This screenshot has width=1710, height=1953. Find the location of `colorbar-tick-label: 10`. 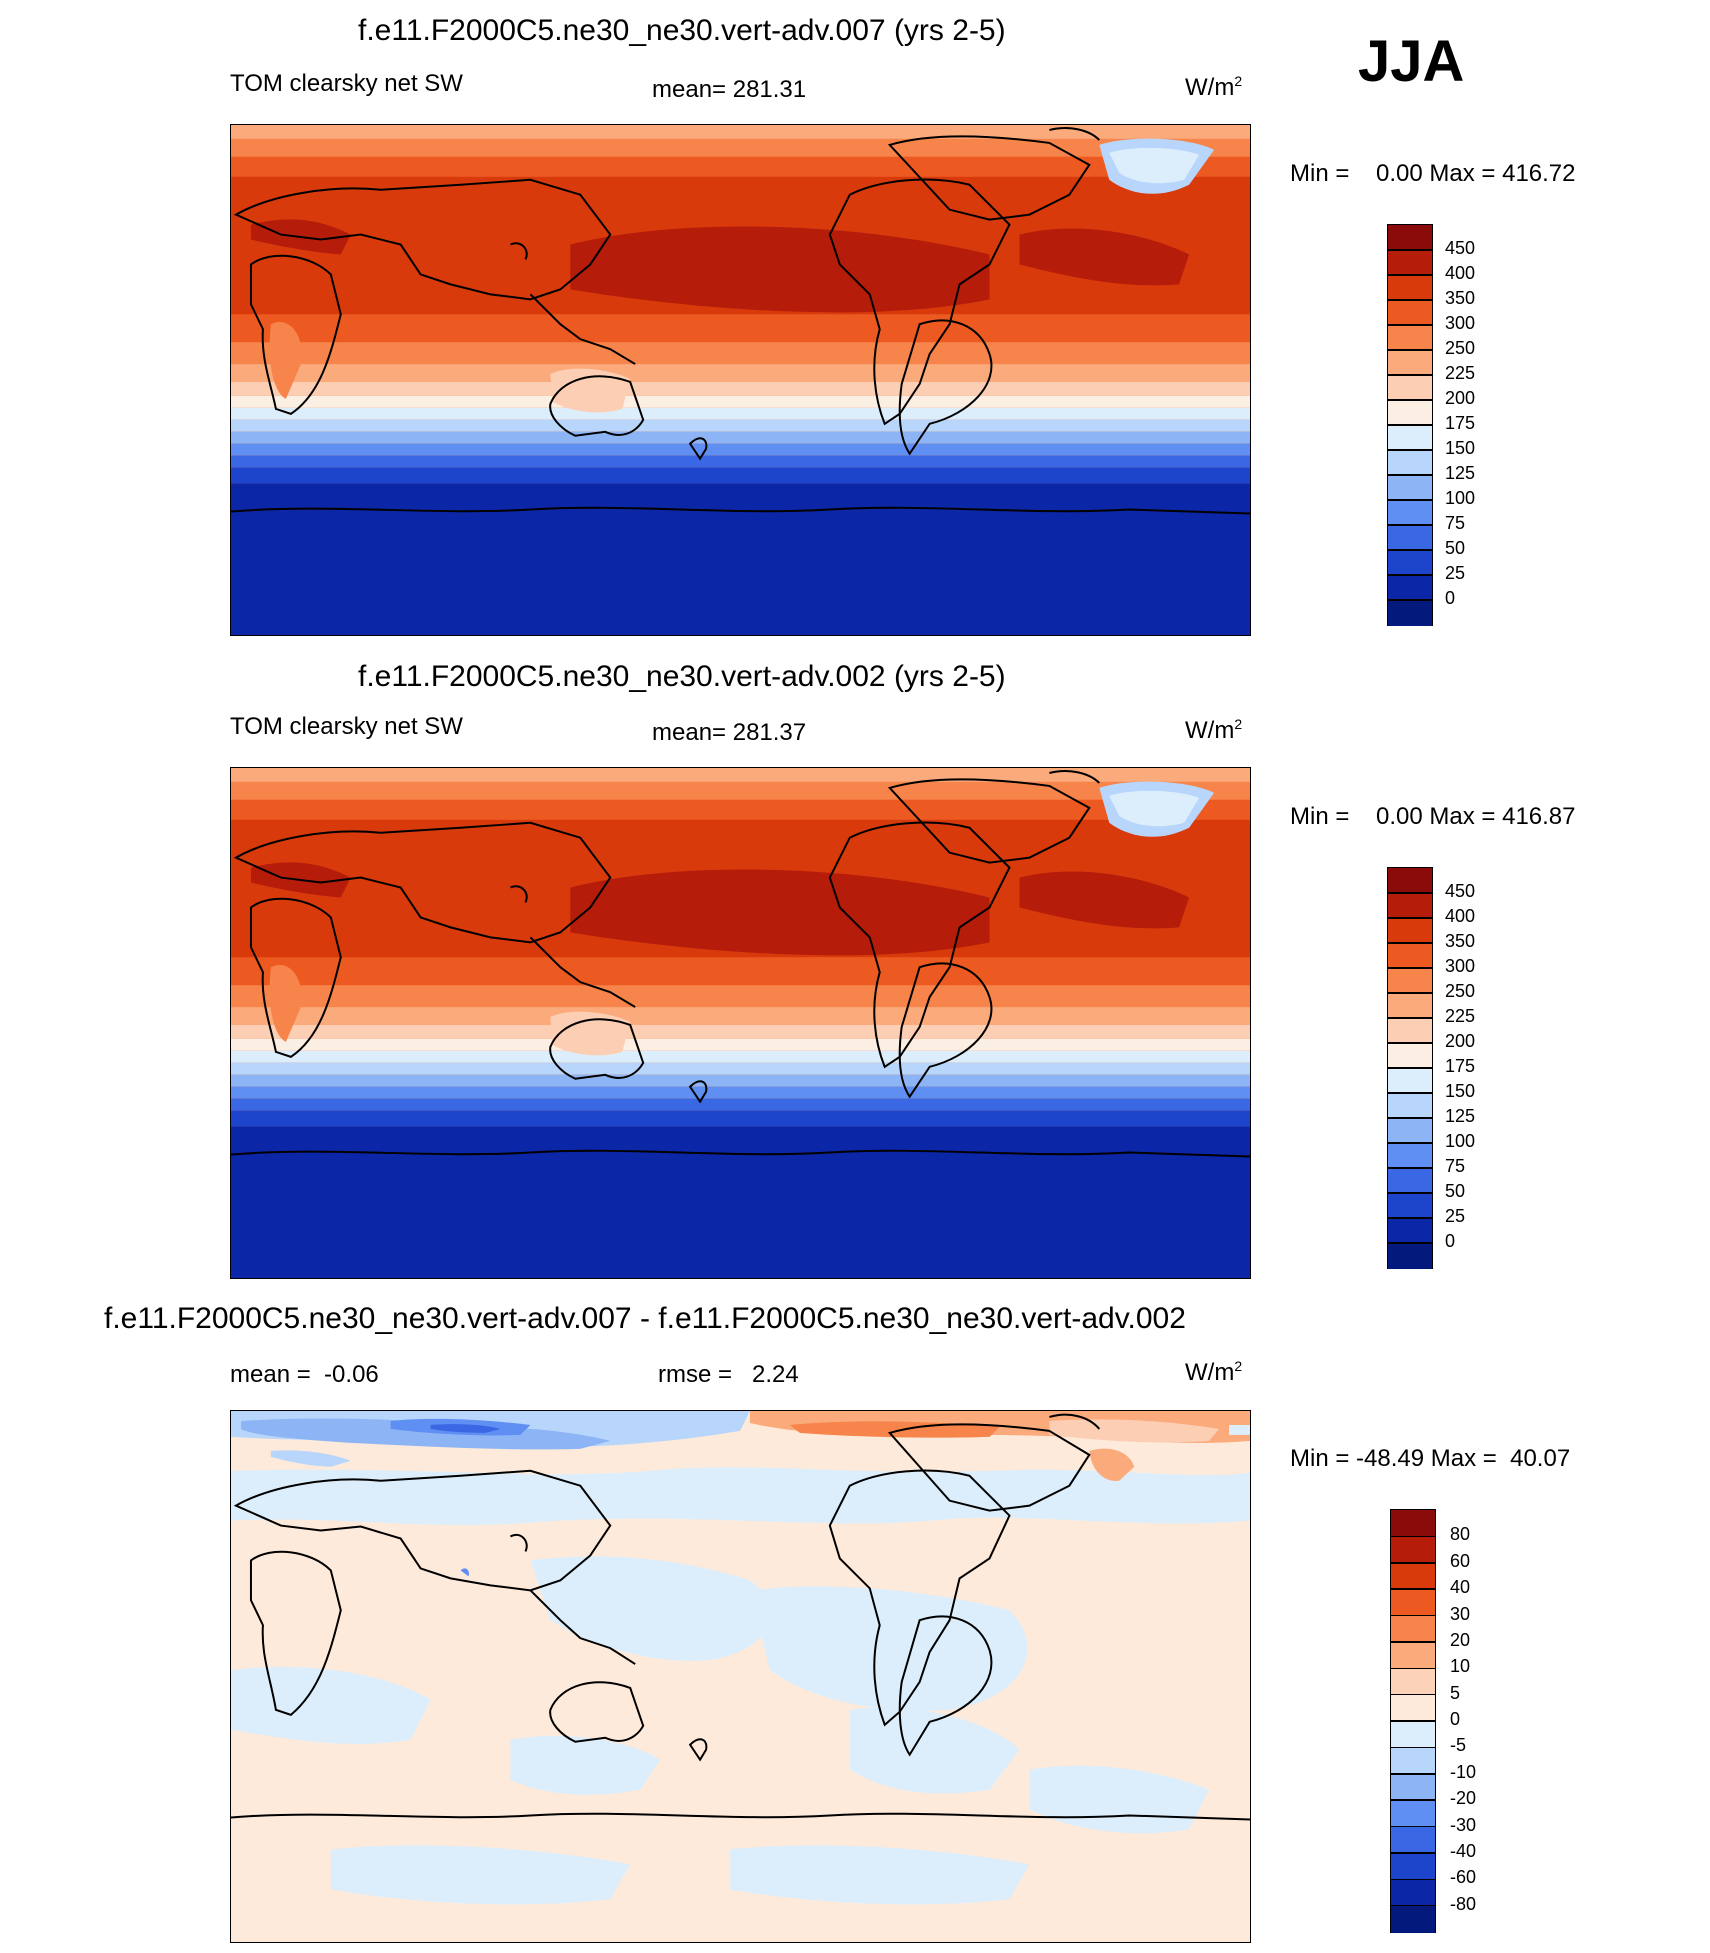

colorbar-tick-label: 10 is located at coordinates (1460, 1666).